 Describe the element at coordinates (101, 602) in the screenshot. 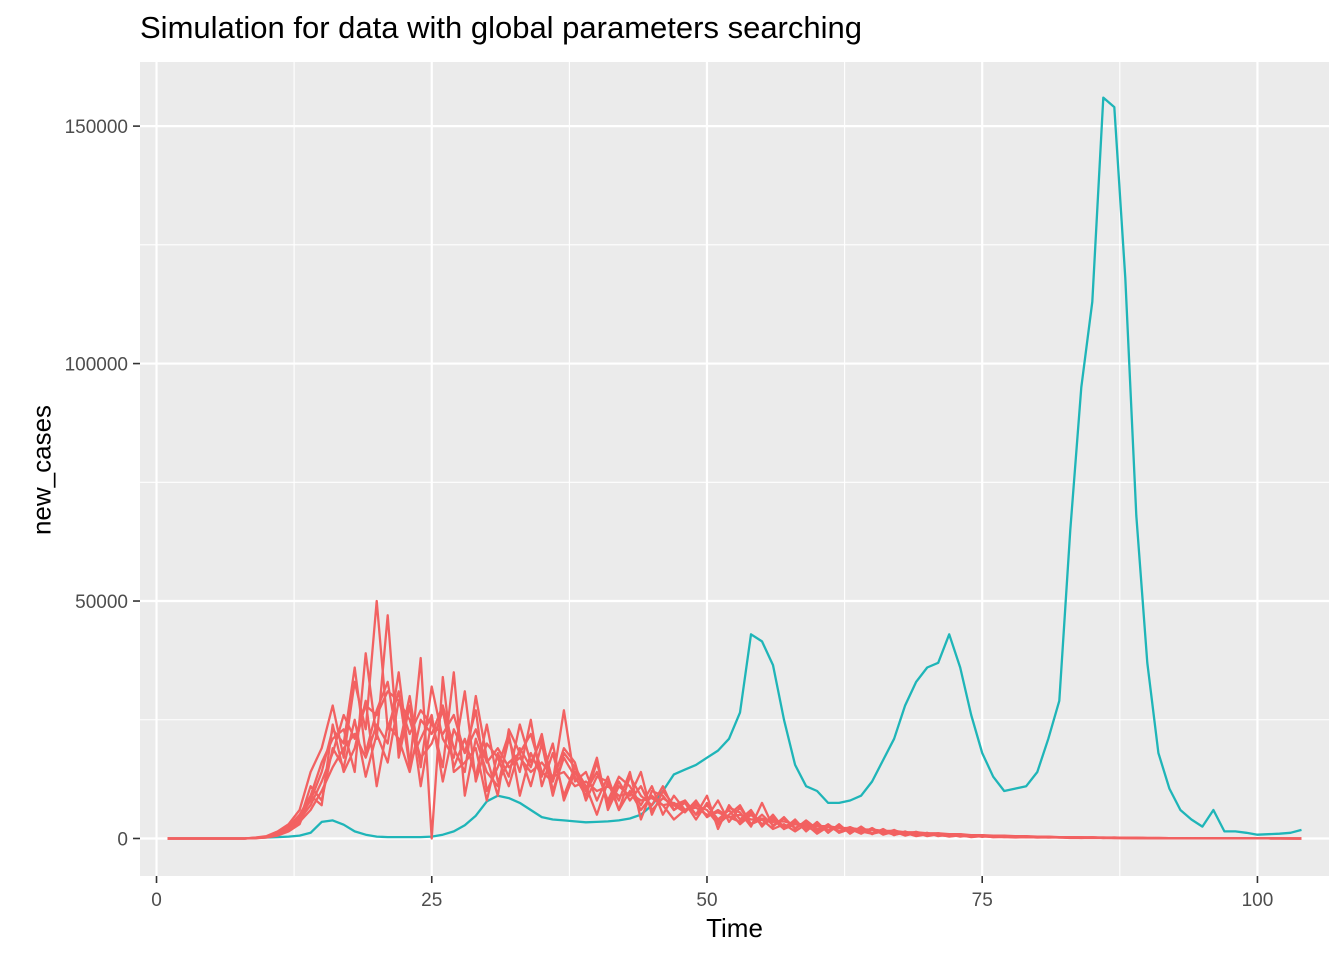

I see `y-tick-label: 50000` at that location.